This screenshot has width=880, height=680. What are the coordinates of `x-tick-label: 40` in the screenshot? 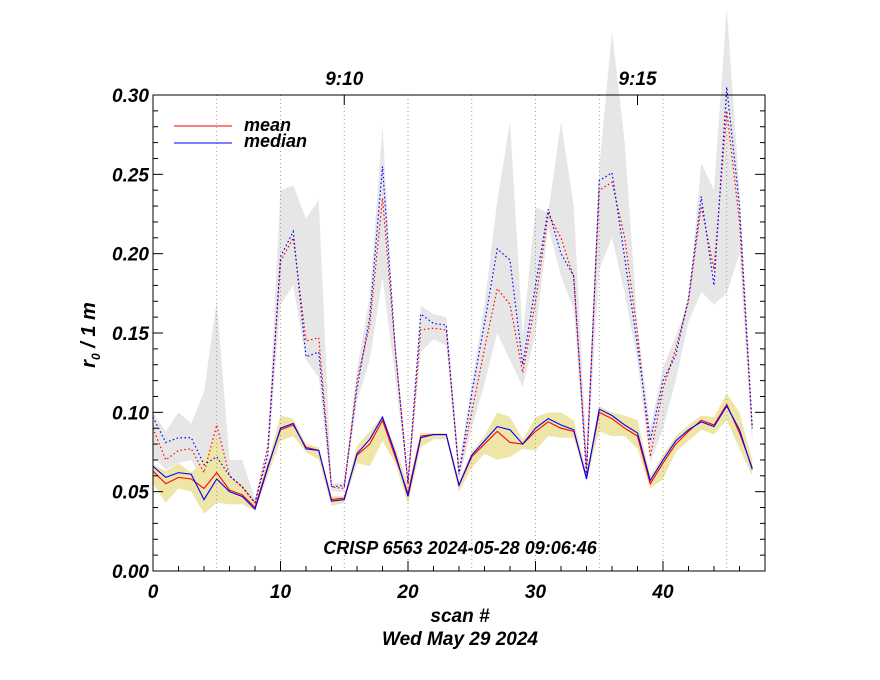 It's located at (662, 592).